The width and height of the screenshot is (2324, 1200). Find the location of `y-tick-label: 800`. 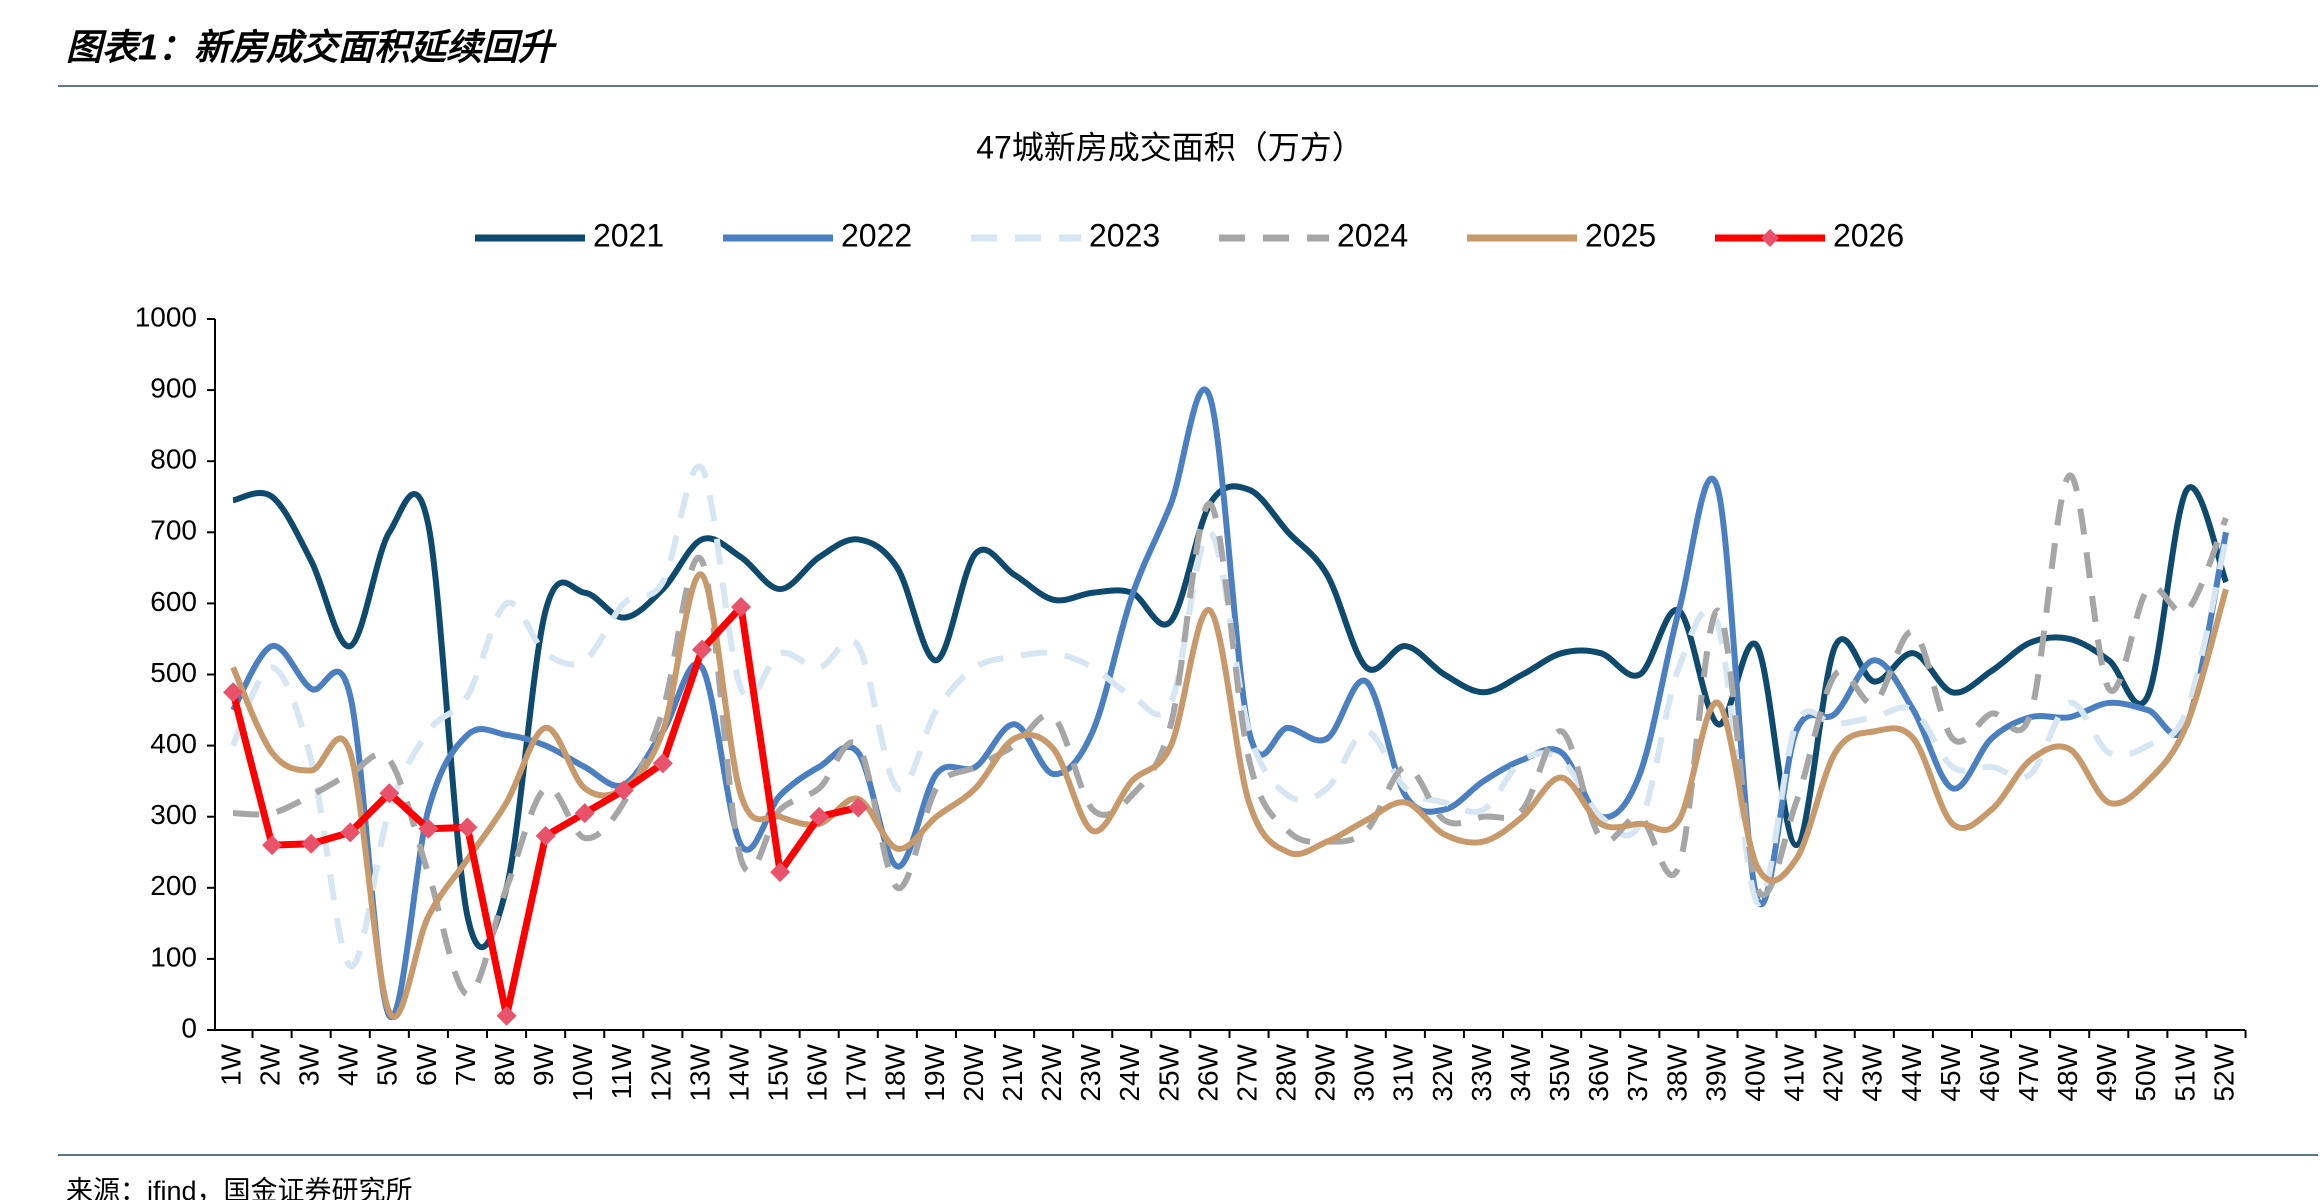

y-tick-label: 800 is located at coordinates (173, 459).